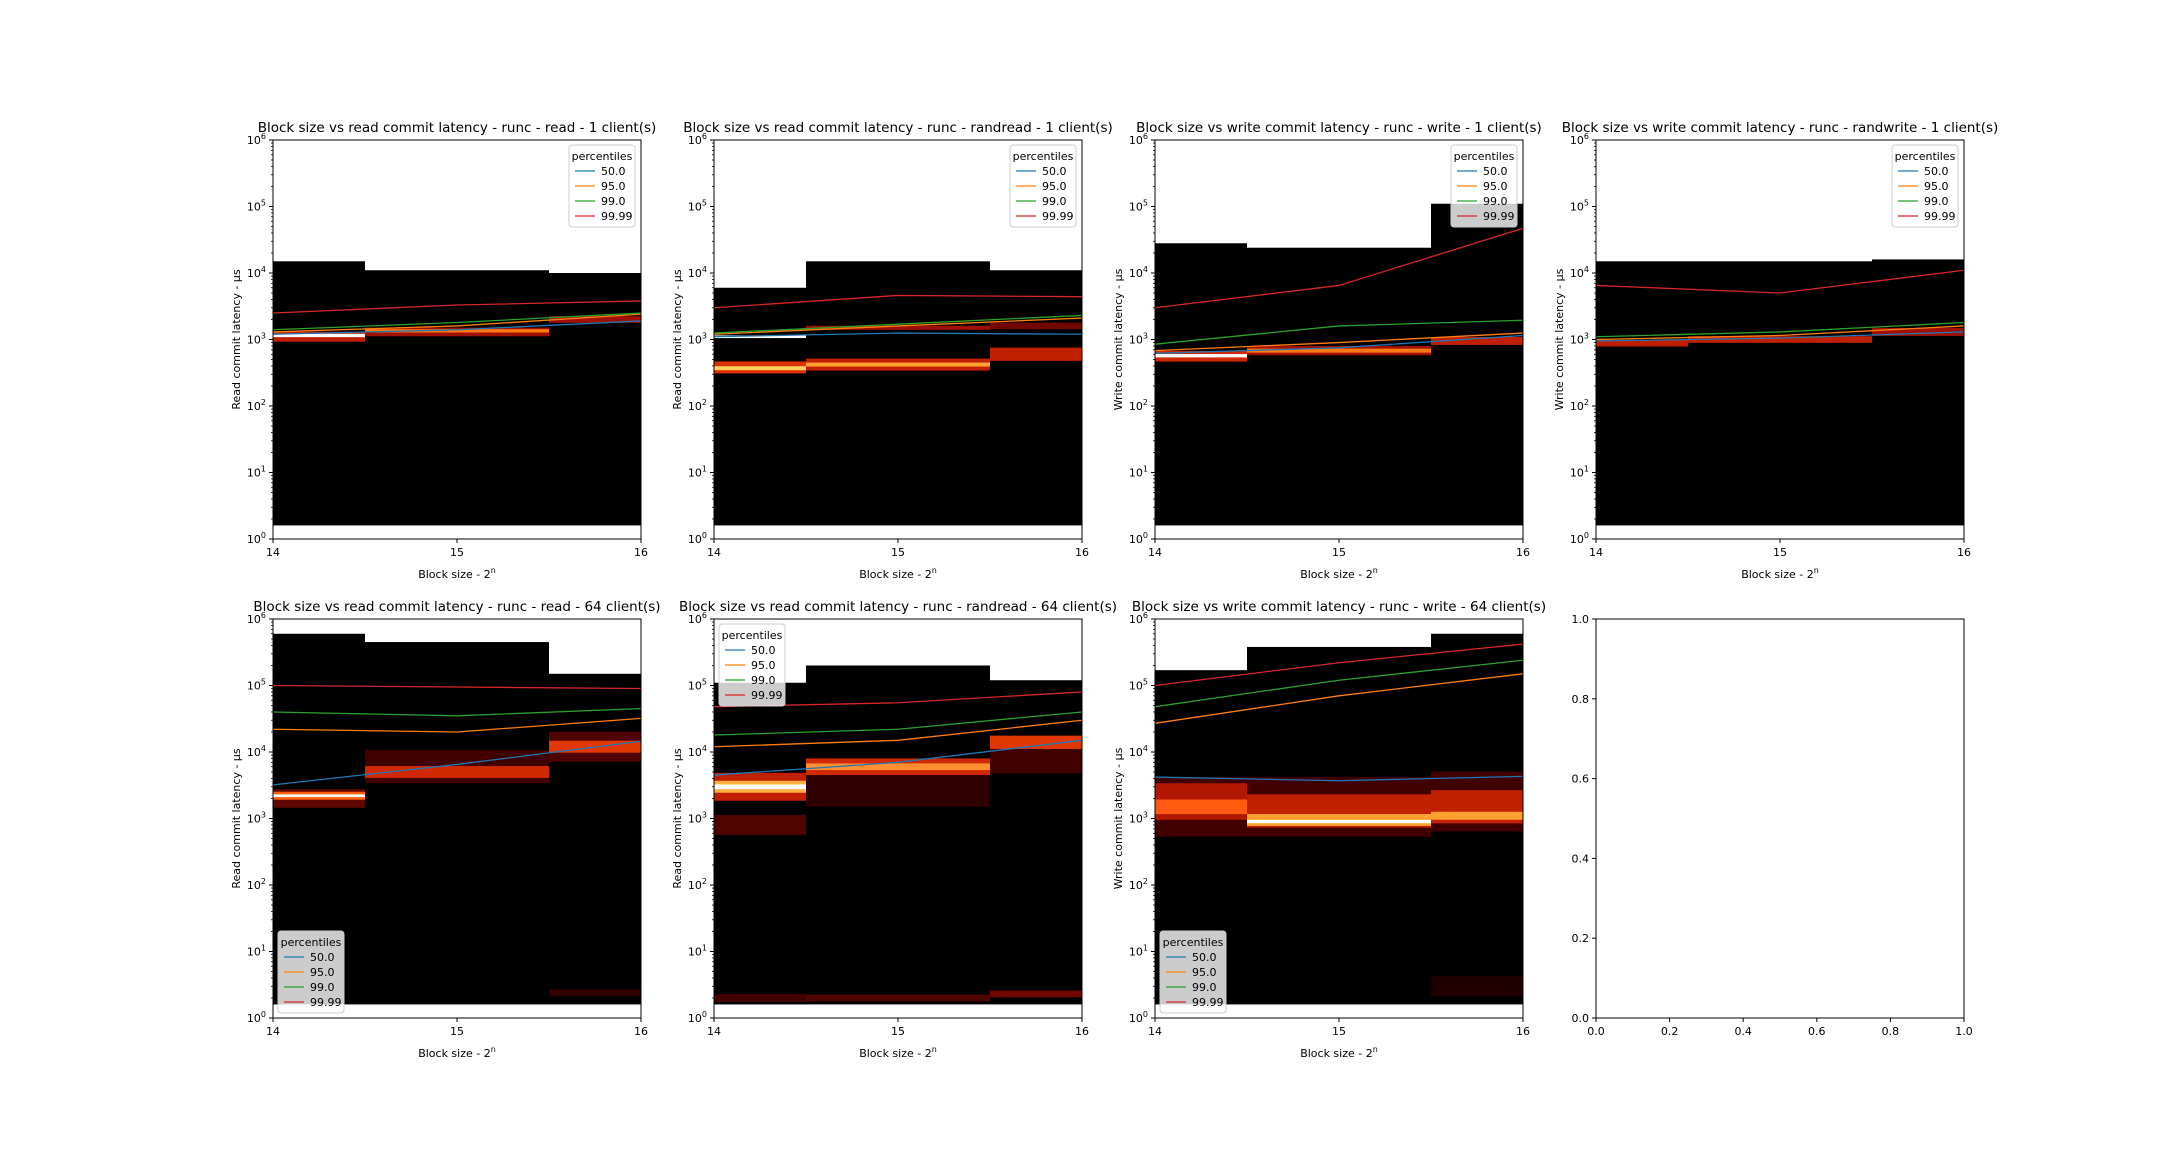  Describe the element at coordinates (1581, 938) in the screenshot. I see `y-tick-label: 0.2` at that location.